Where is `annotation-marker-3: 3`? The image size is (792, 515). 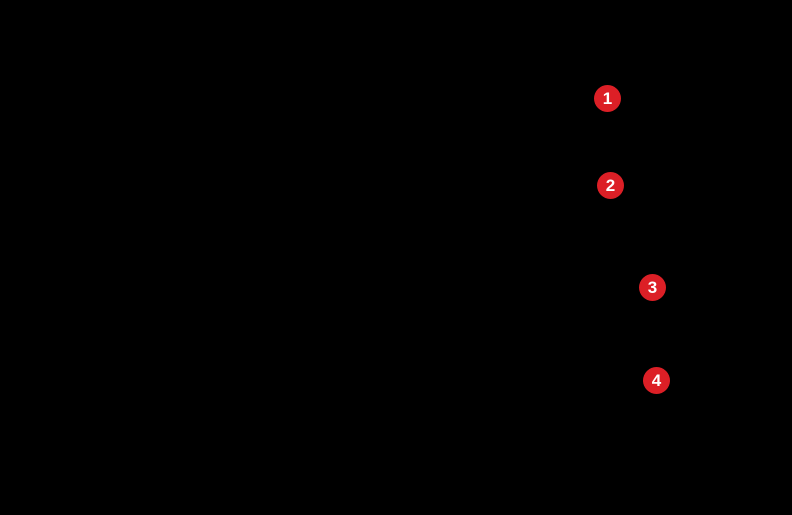 annotation-marker-3: 3 is located at coordinates (652, 287).